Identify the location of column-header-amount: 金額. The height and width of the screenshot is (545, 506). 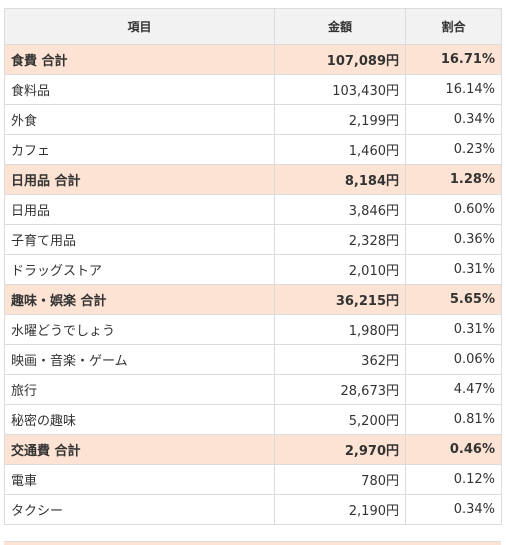
(340, 26).